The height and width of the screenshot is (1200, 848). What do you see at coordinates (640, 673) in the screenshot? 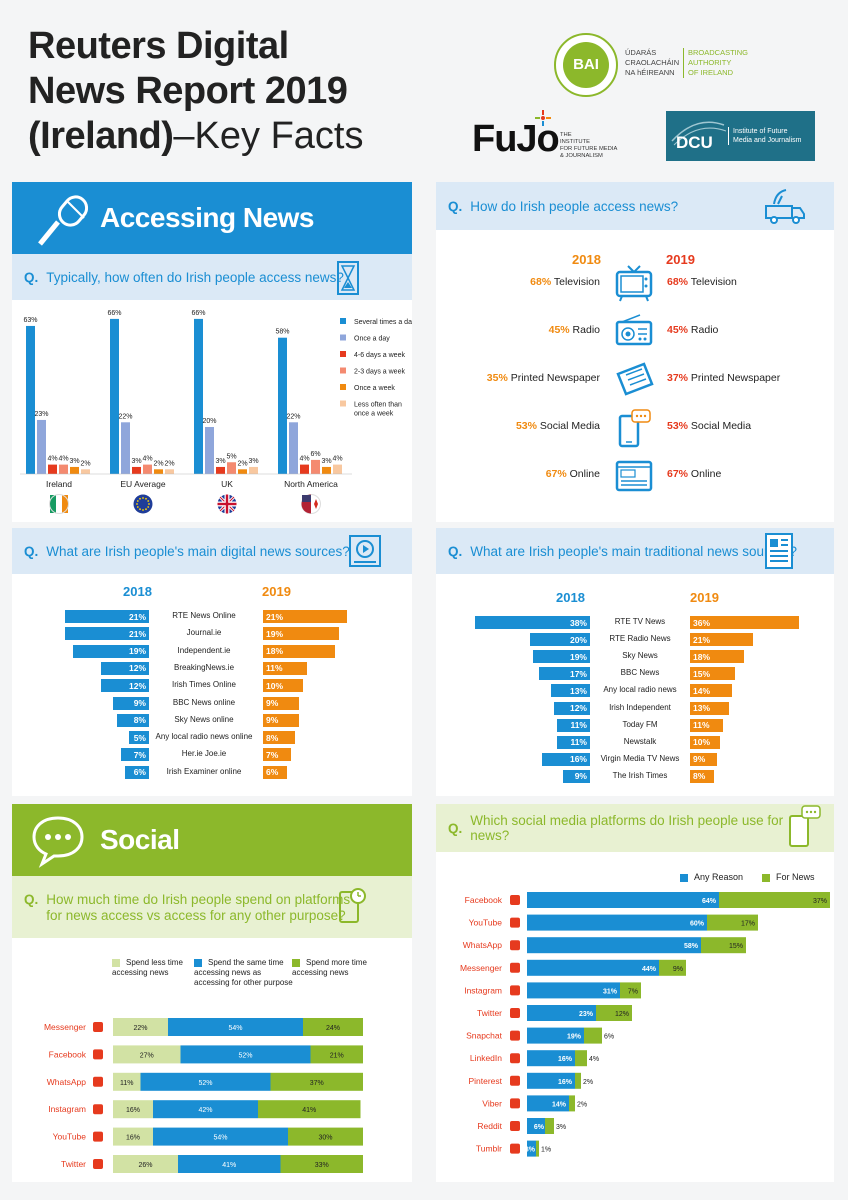
I see `source-name: BBC News` at bounding box center [640, 673].